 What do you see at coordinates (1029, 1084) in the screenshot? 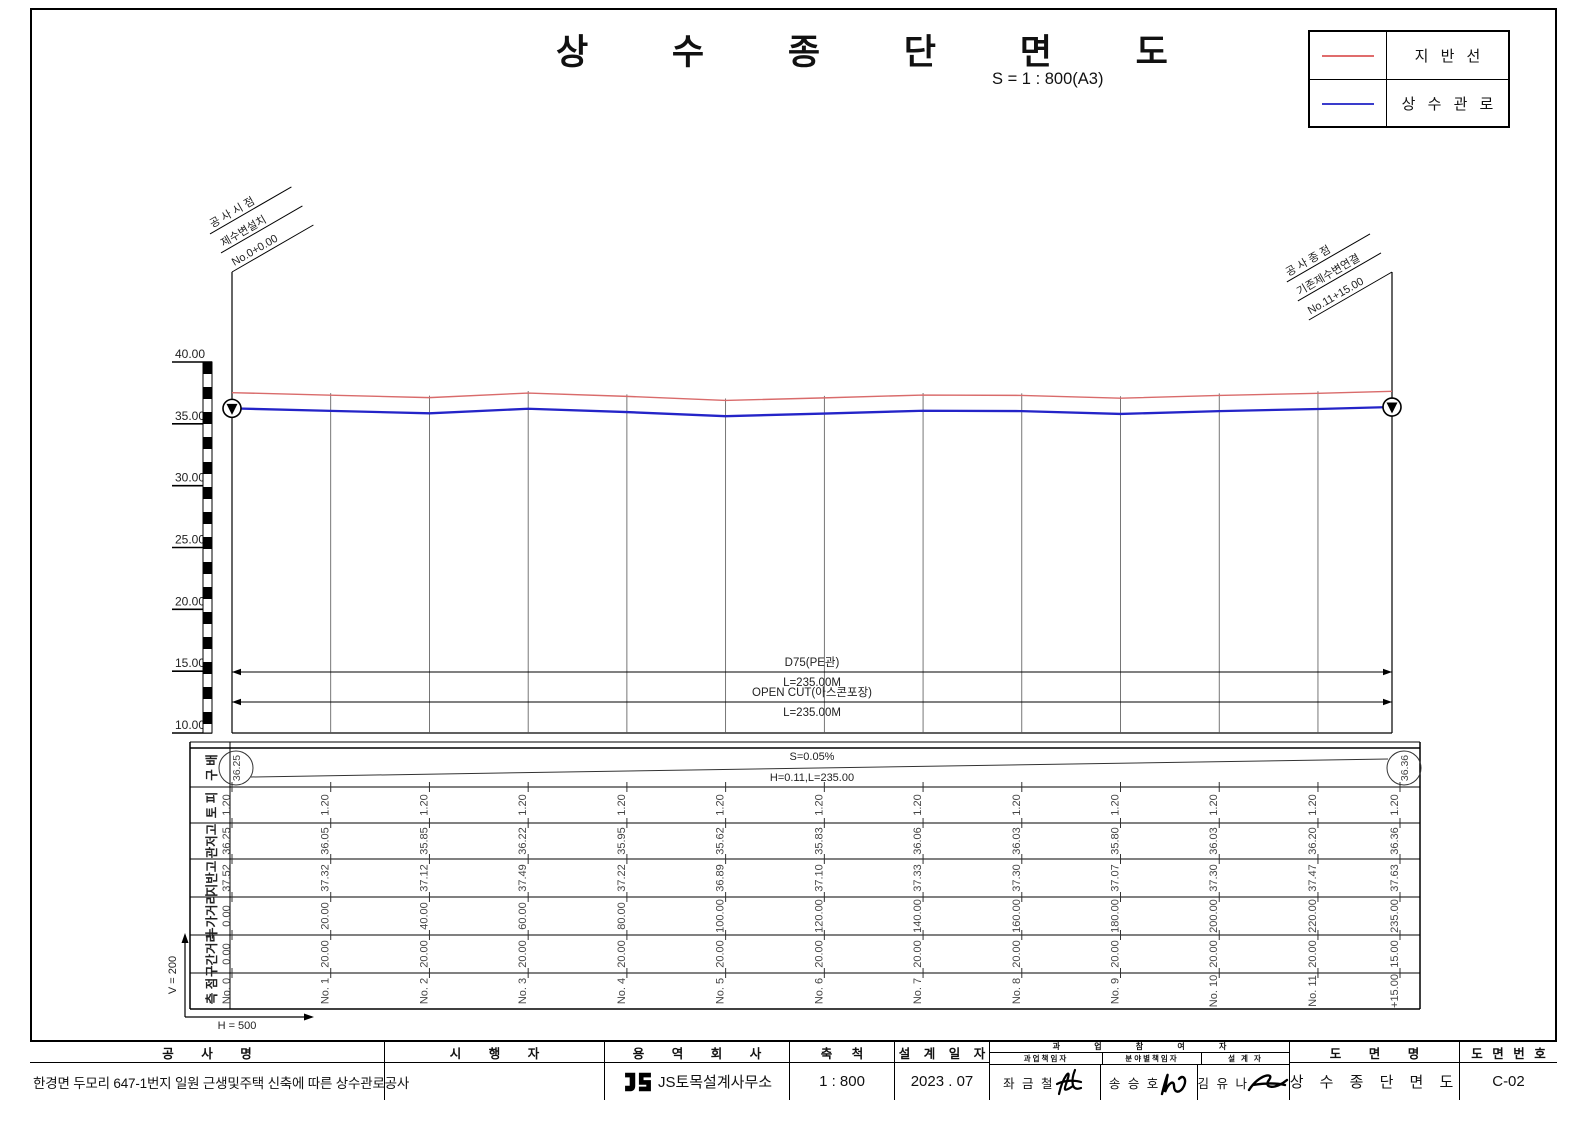
I see `participant-1-name: 좌 금 철` at bounding box center [1029, 1084].